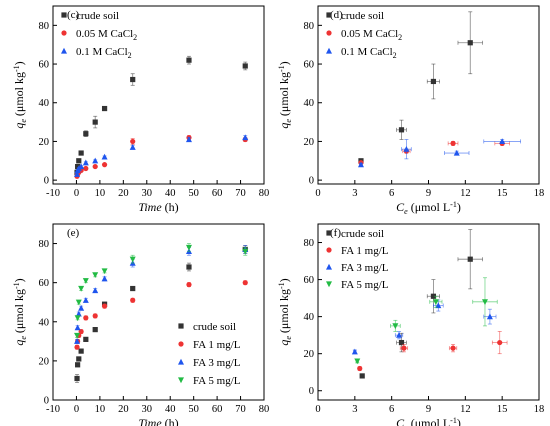  What do you see at coordinates (354, 193) in the screenshot?
I see `x-tick-label: 3` at bounding box center [354, 193].